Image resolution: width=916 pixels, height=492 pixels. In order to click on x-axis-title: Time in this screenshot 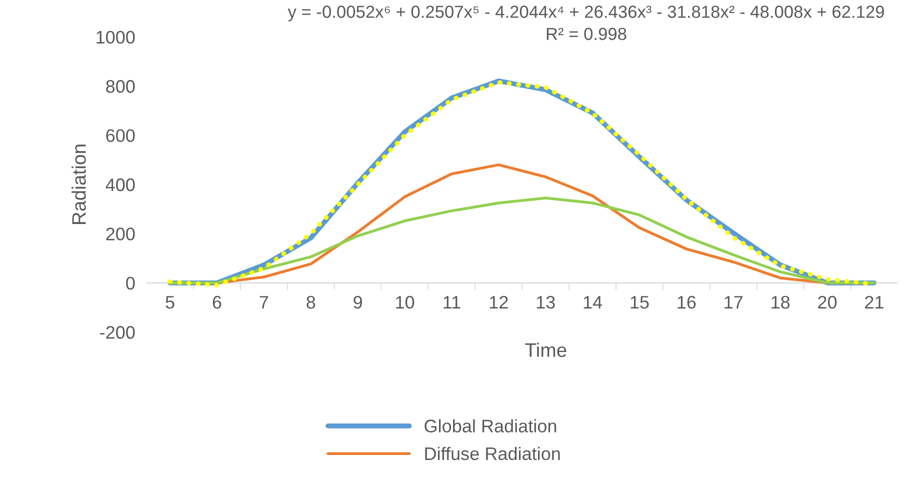, I will do `click(545, 349)`.